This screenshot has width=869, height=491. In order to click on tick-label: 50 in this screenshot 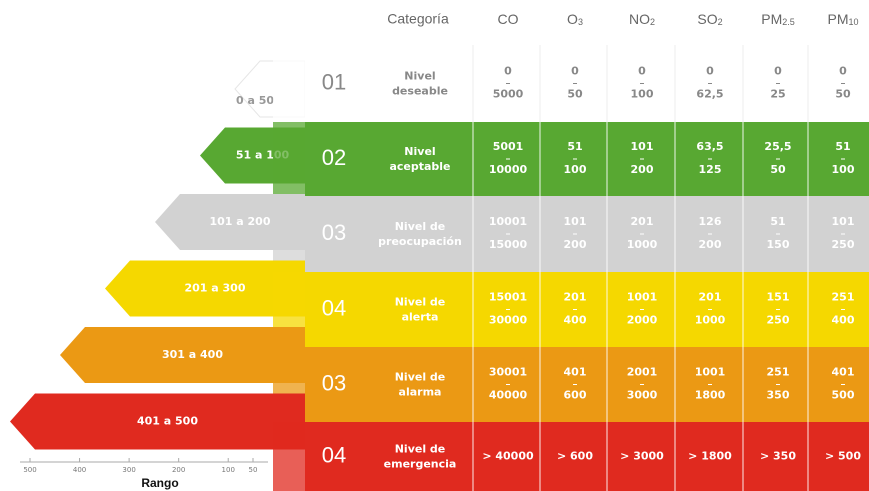, I will do `click(253, 470)`.